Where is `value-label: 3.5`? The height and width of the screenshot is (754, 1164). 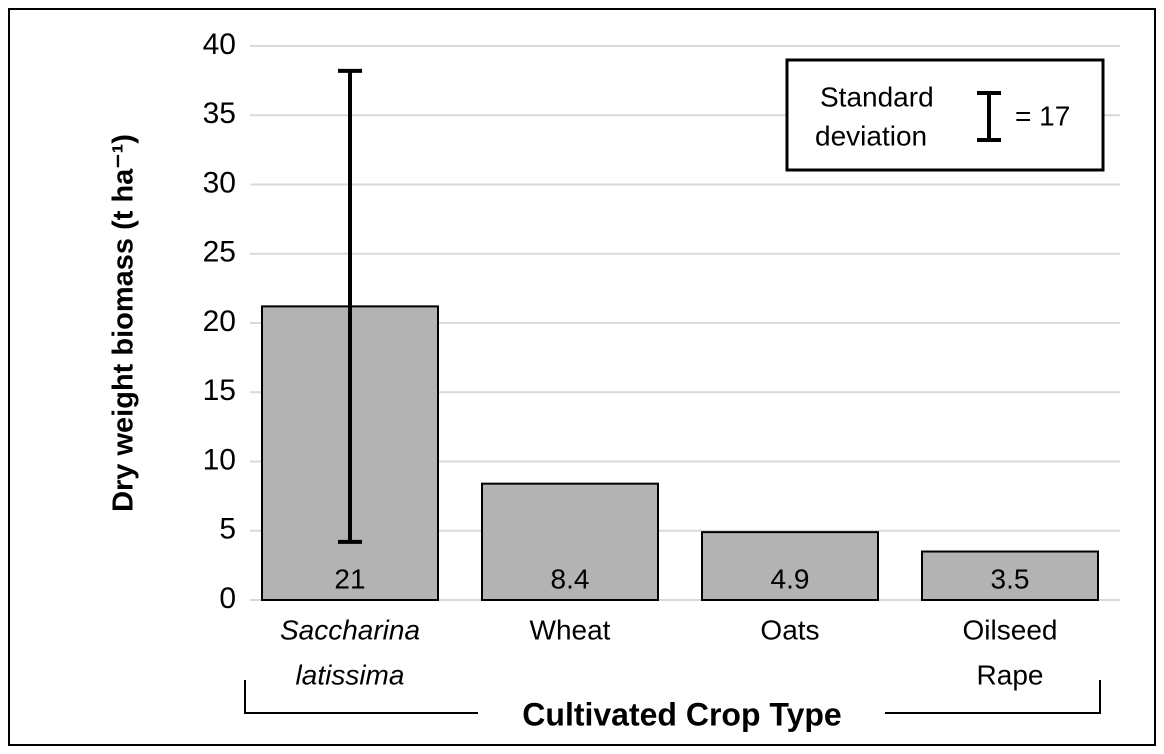
value-label: 3.5 is located at coordinates (1010, 578).